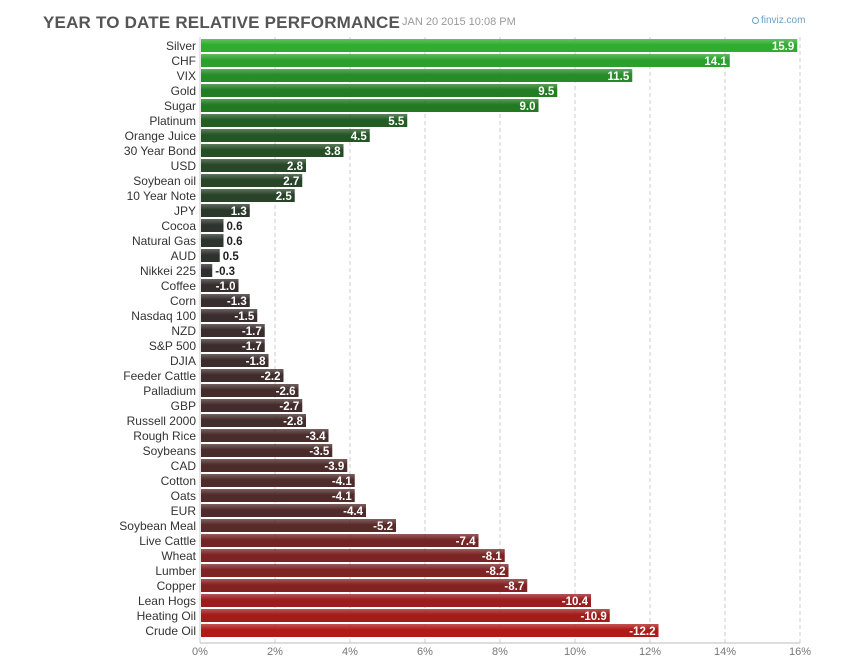  What do you see at coordinates (159, 376) in the screenshot?
I see `category-label: Feeder Cattle` at bounding box center [159, 376].